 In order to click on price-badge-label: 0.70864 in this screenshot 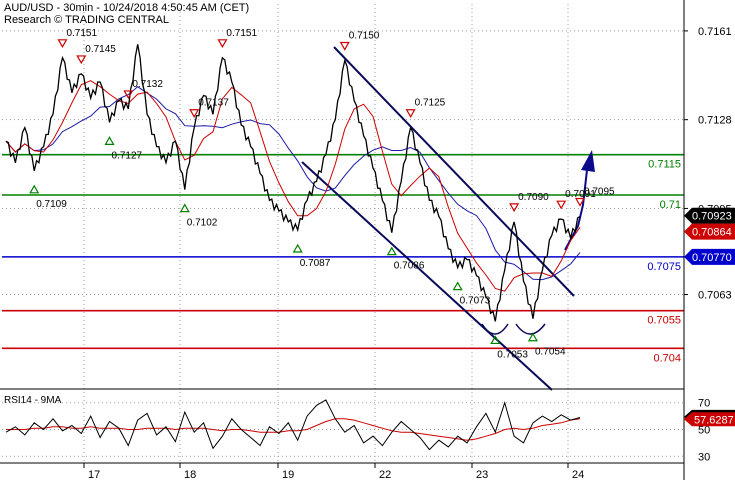, I will do `click(712, 233)`.